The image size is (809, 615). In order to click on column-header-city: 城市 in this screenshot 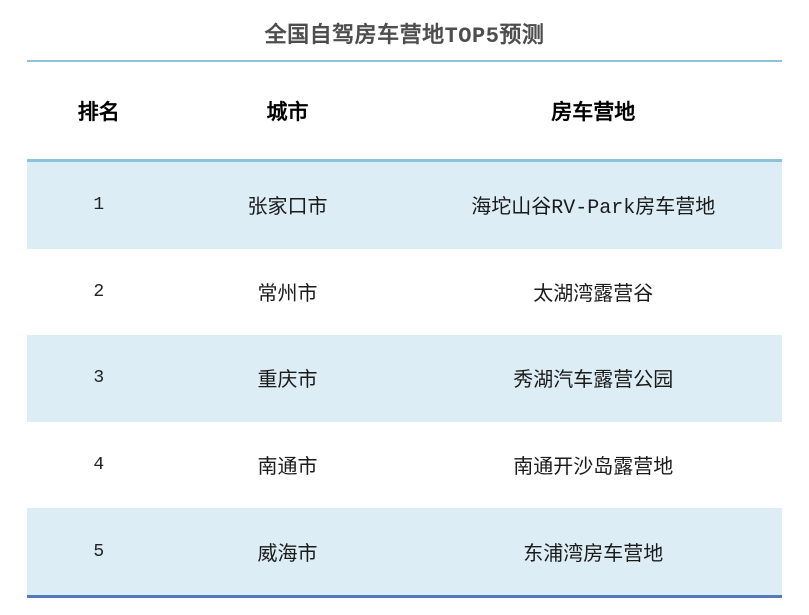, I will do `click(287, 114)`.